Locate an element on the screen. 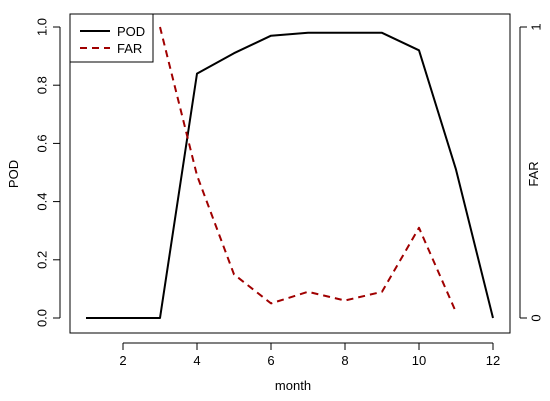 The height and width of the screenshot is (401, 550). legend-label-pod: POD is located at coordinates (131, 31).